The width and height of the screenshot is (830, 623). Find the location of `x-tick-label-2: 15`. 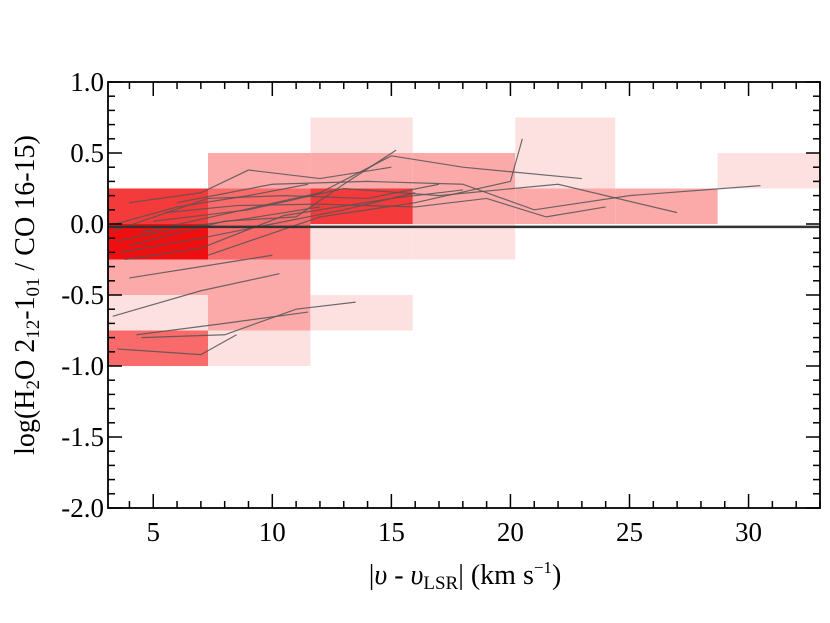

x-tick-label-2: 15 is located at coordinates (391, 532).